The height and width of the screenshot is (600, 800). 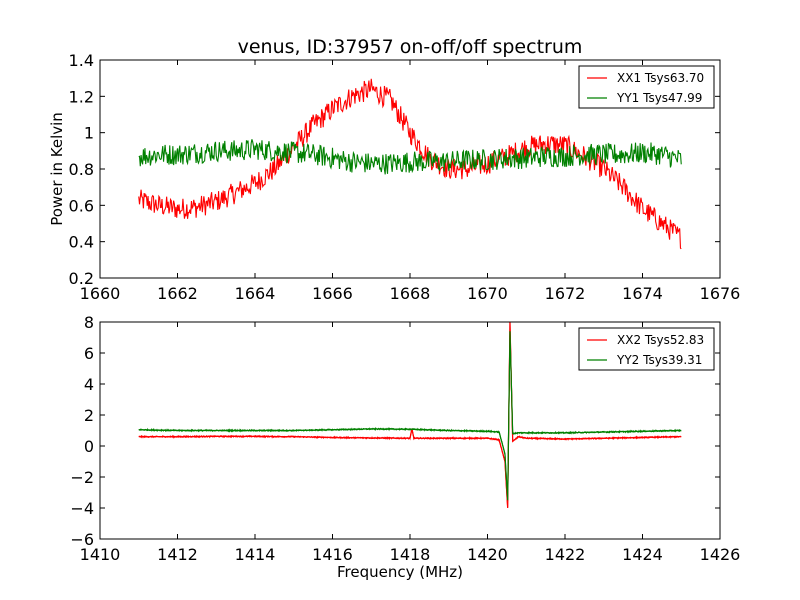 What do you see at coordinates (660, 78) in the screenshot?
I see `legend-label-1: XX1 Tsys63.70` at bounding box center [660, 78].